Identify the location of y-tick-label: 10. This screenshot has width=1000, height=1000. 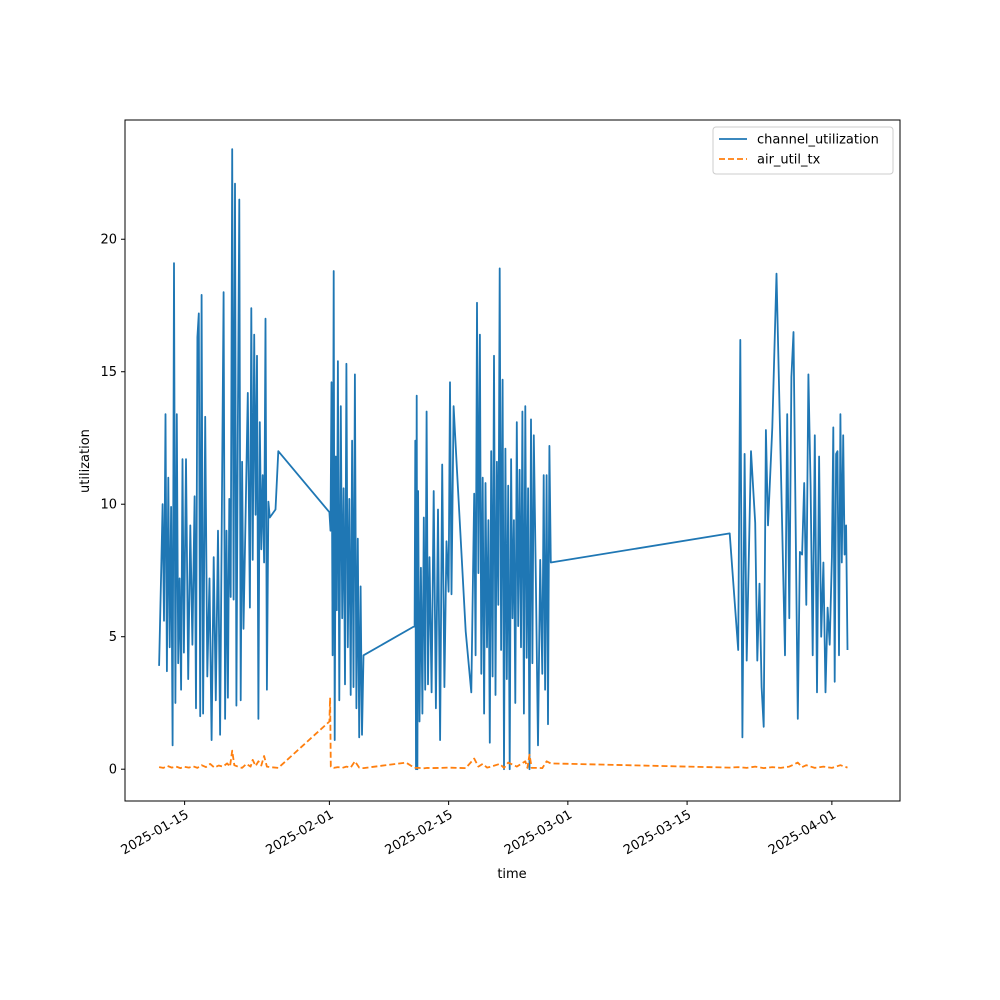
(108, 505).